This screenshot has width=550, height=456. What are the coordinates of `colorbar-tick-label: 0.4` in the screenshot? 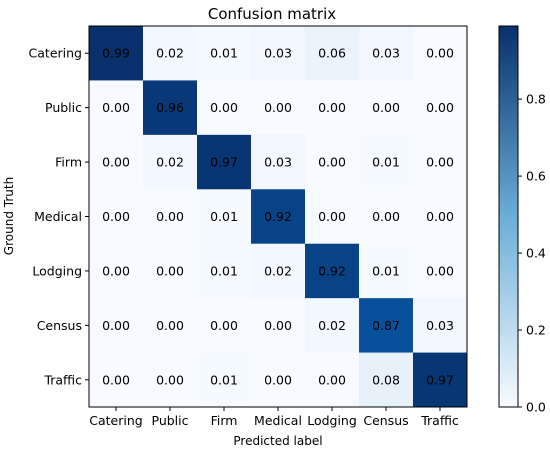 It's located at (536, 253).